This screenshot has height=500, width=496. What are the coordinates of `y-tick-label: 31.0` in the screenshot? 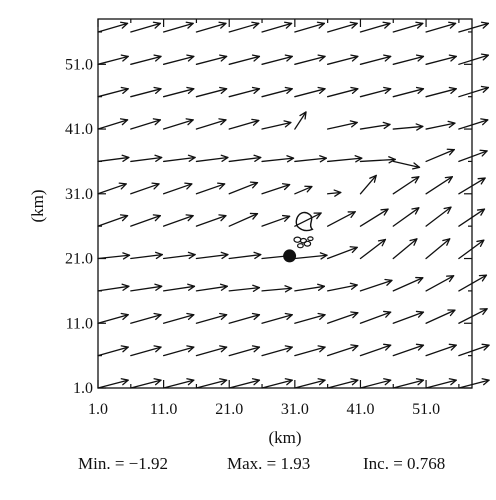 It's located at (79, 194).